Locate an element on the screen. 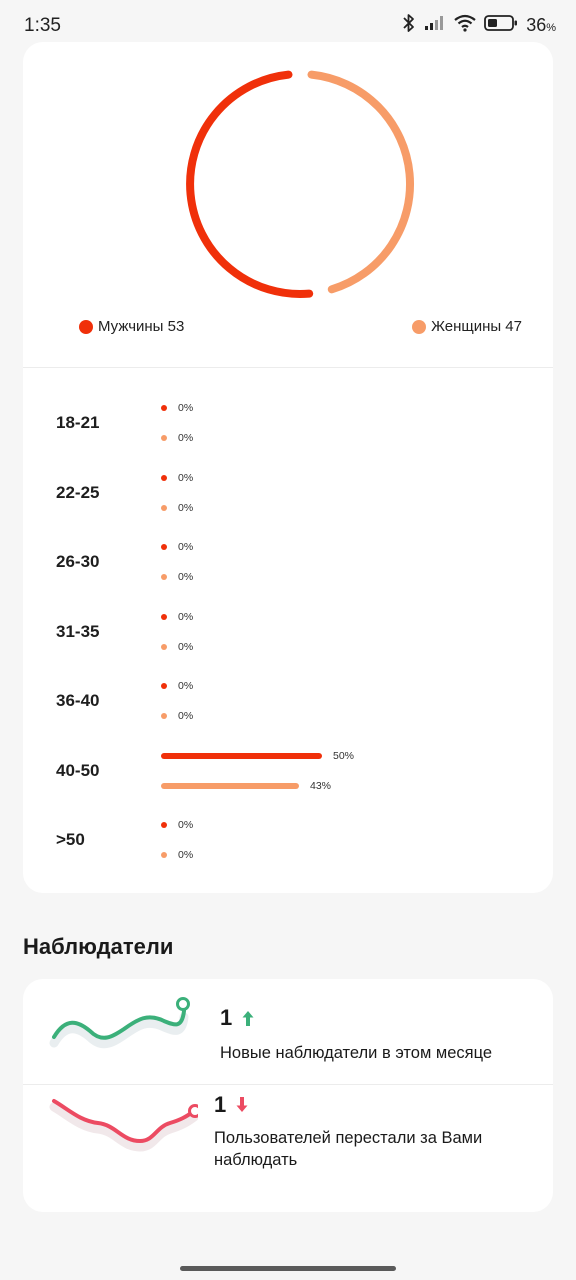 Image resolution: width=576 pixels, height=1280 pixels. age-row: 18-21 0% 0% is located at coordinates (288, 423).